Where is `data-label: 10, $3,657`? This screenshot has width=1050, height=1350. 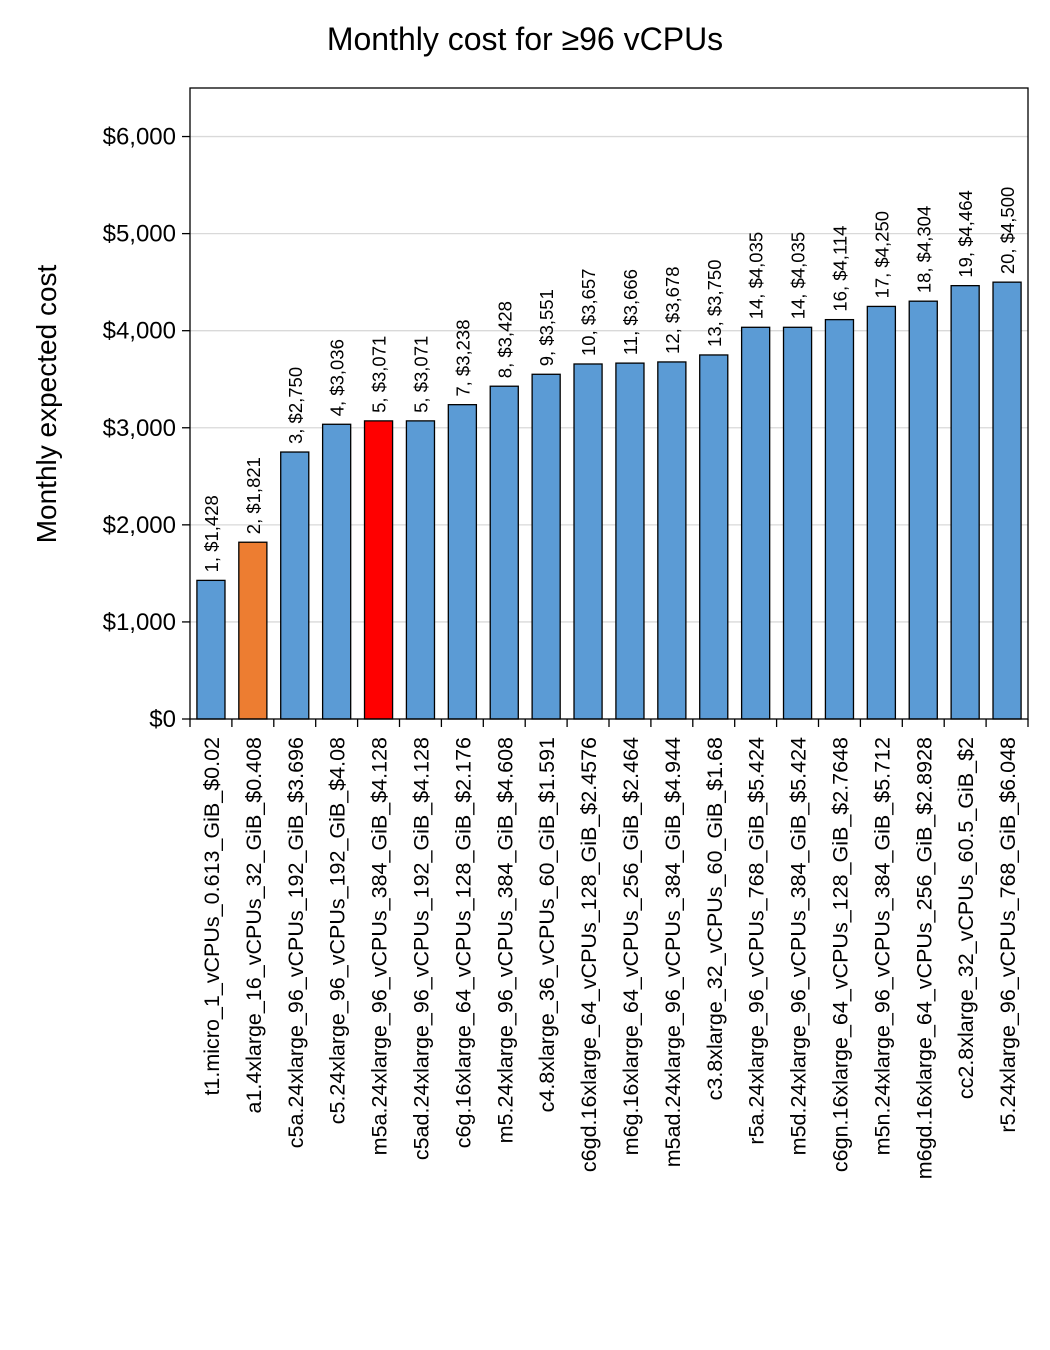 data-label: 10, $3,657 is located at coordinates (588, 312).